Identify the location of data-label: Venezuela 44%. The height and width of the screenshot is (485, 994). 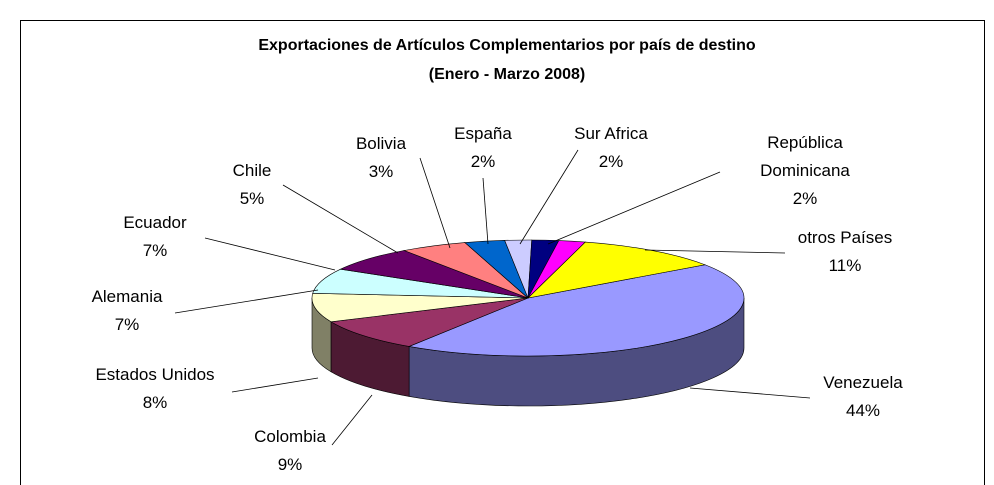
(863, 397).